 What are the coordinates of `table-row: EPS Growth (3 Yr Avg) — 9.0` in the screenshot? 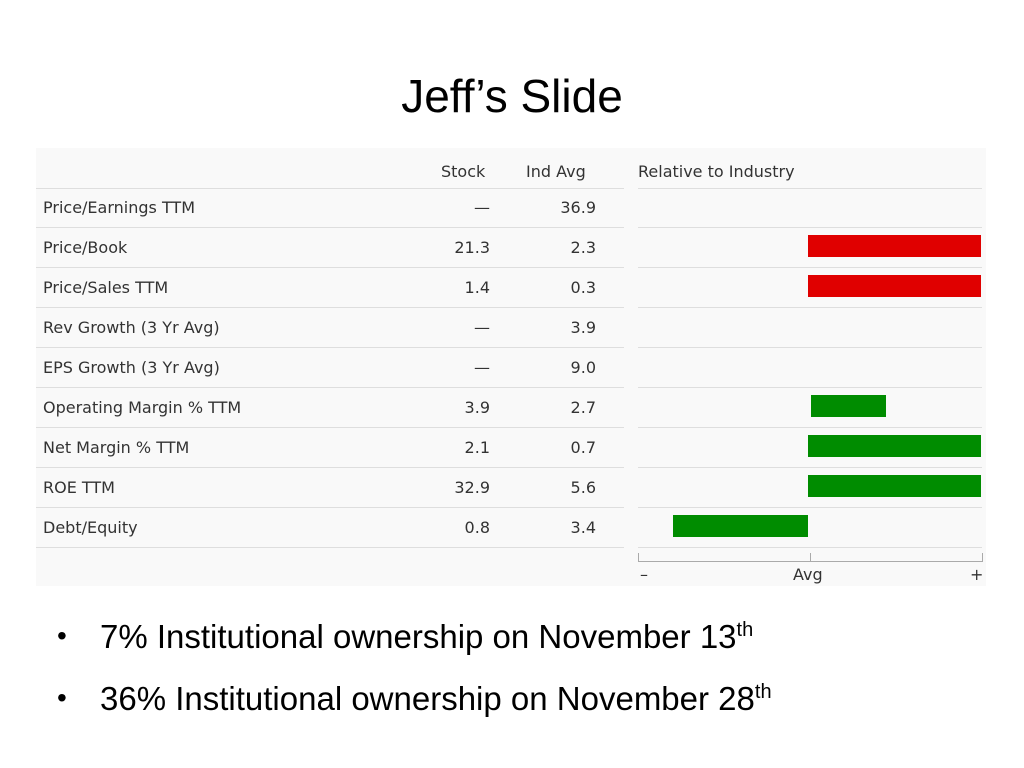 It's located at (511, 368).